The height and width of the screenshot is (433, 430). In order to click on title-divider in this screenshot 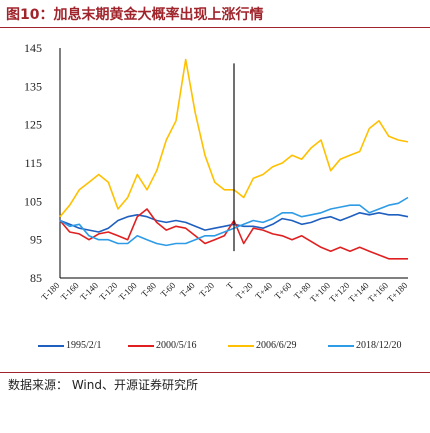, I will do `click(215, 27)`.